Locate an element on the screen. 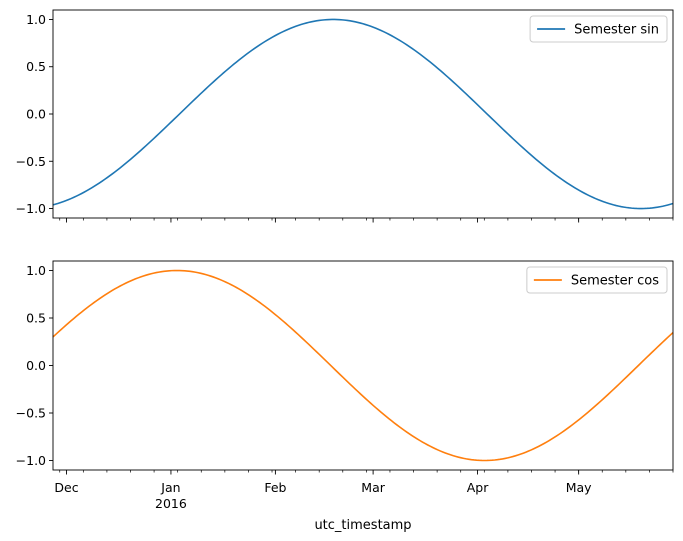 This screenshot has height=541, width=683. x-tick-label: Feb is located at coordinates (275, 487).